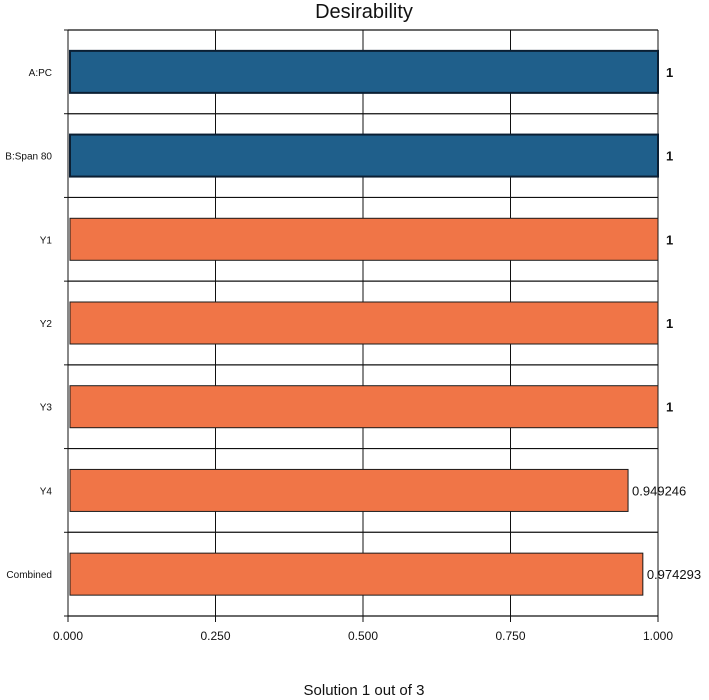 The height and width of the screenshot is (700, 709). What do you see at coordinates (363, 636) in the screenshot?
I see `x-tick-label: 0.500` at bounding box center [363, 636].